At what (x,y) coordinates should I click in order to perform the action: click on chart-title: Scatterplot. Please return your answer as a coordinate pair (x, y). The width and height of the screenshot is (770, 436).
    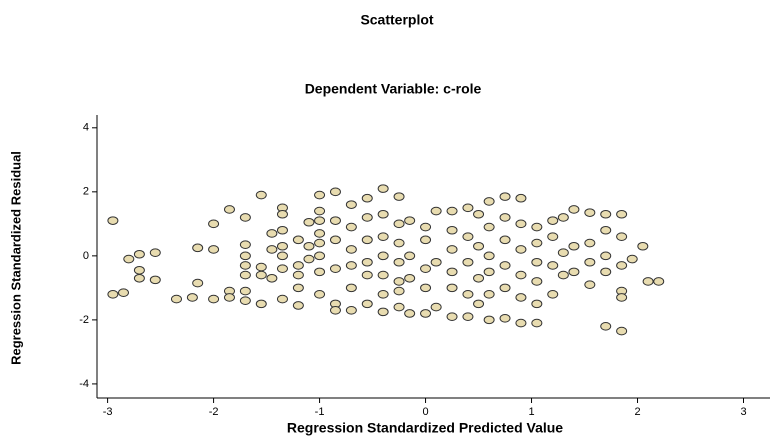
    Looking at the image, I should click on (396, 20).